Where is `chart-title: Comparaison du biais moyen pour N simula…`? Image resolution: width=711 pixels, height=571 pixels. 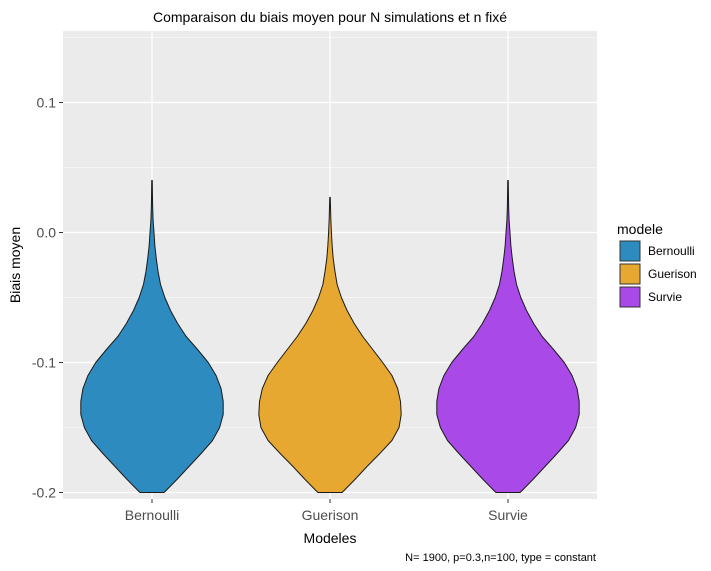
chart-title: Comparaison du biais moyen pour N simula… is located at coordinates (330, 17).